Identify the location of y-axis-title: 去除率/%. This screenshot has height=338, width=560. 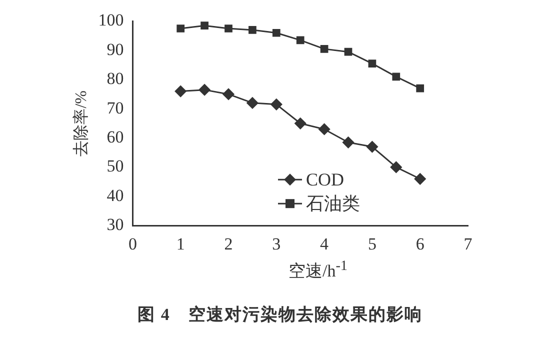
(81, 123).